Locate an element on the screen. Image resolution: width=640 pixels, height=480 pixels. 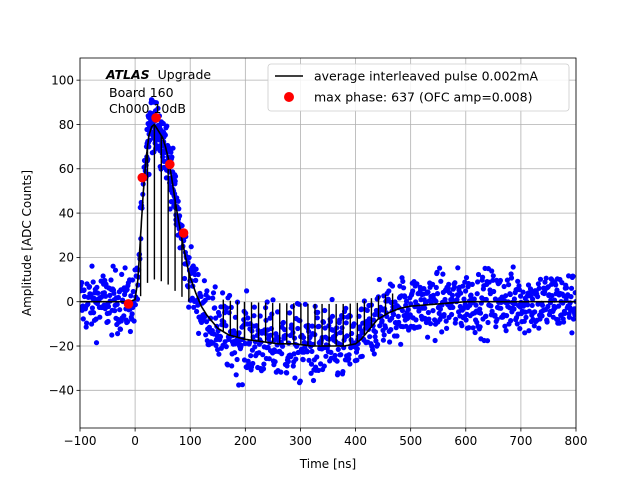
y-axis-ticks: −40 −20 0 20 40 60 80 100 is located at coordinates (64, 235).